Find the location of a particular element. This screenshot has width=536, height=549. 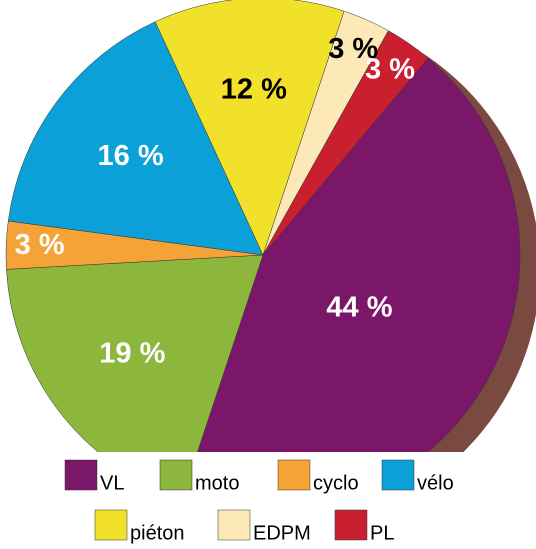

legend-label: VL is located at coordinates (112, 483).